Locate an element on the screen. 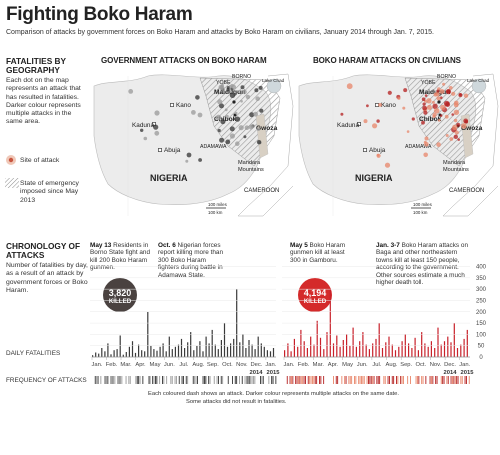  civ-x-tick-label: Sep. is located at coordinates (406, 365).